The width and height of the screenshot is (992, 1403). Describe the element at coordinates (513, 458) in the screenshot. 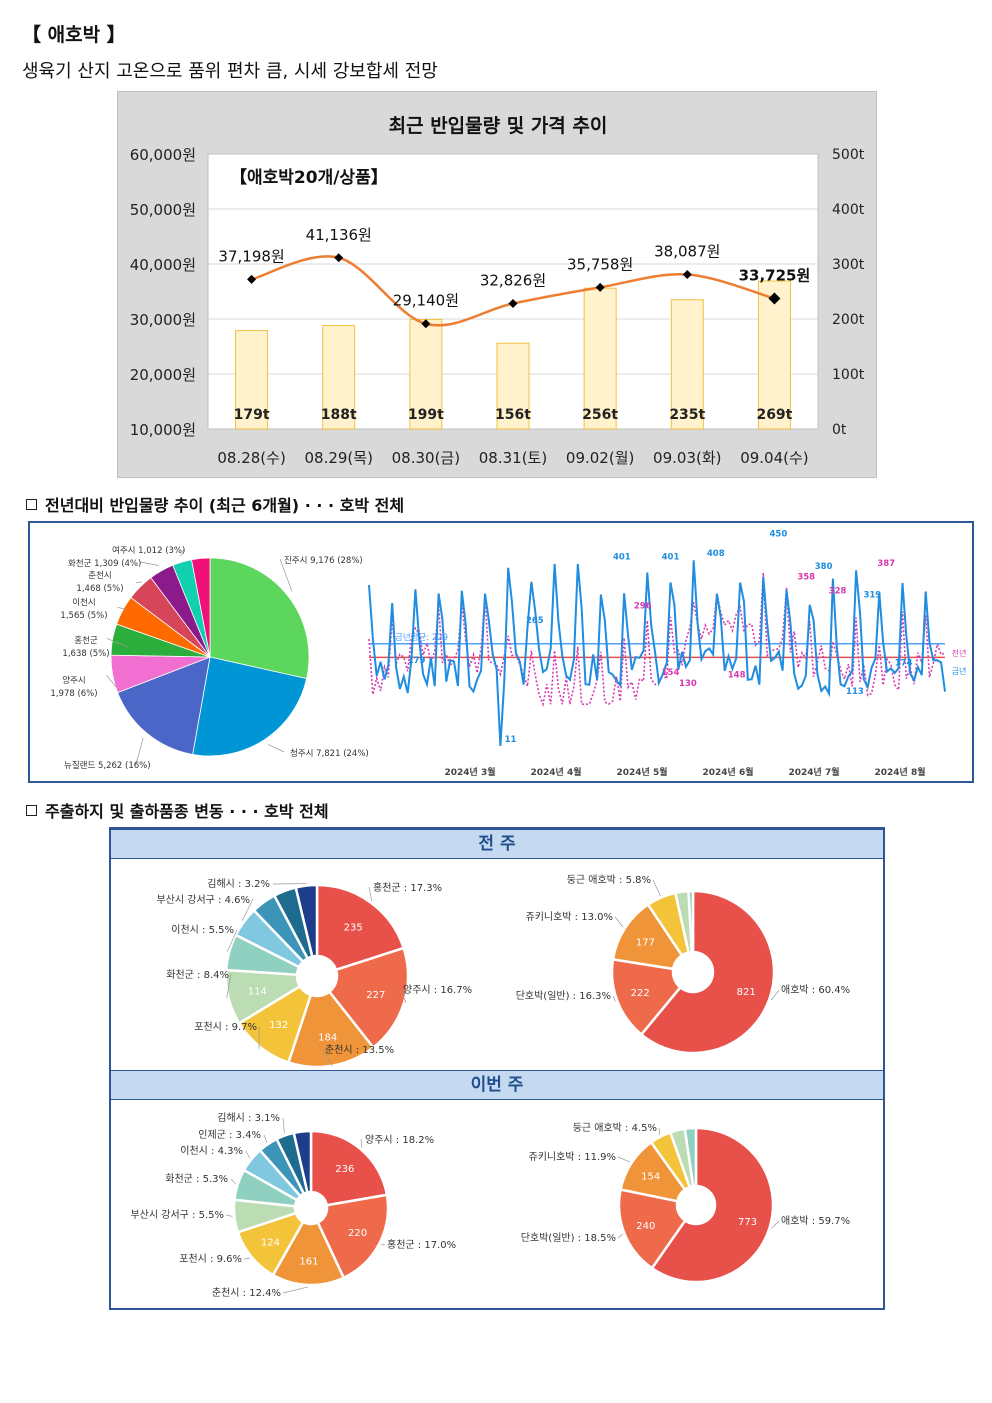

I see `x-tick-label: 08.31(토)` at that location.